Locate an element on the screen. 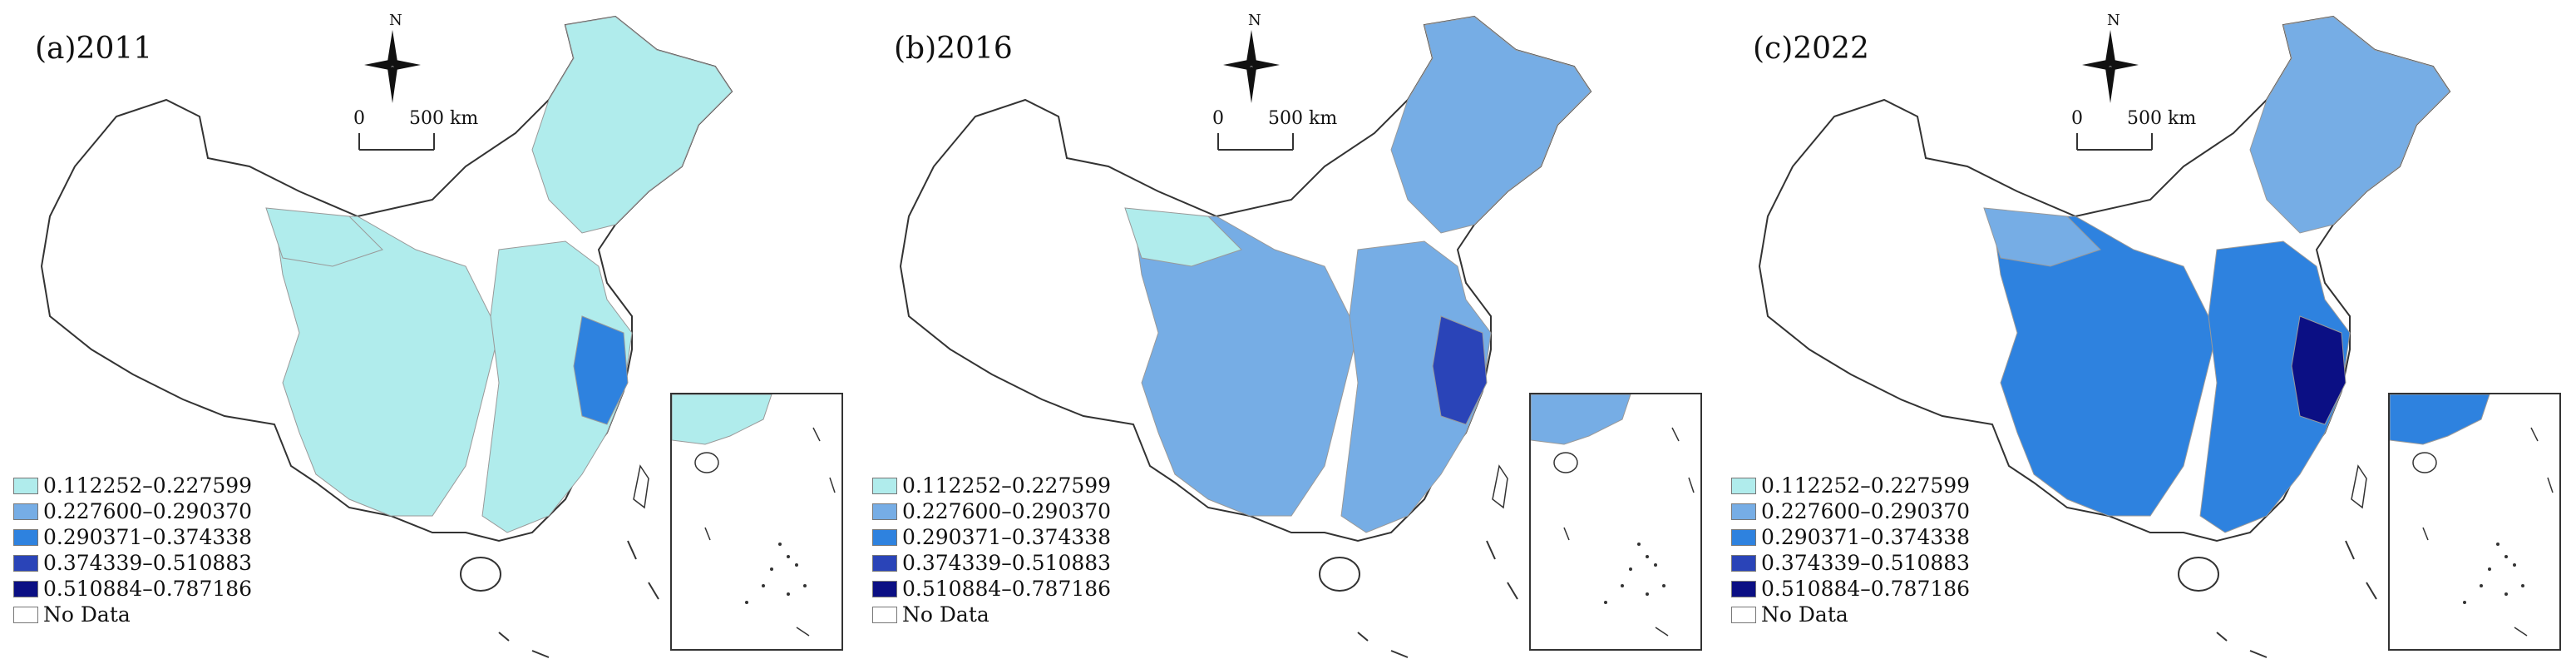  panel-title: (b)2016 is located at coordinates (953, 49).